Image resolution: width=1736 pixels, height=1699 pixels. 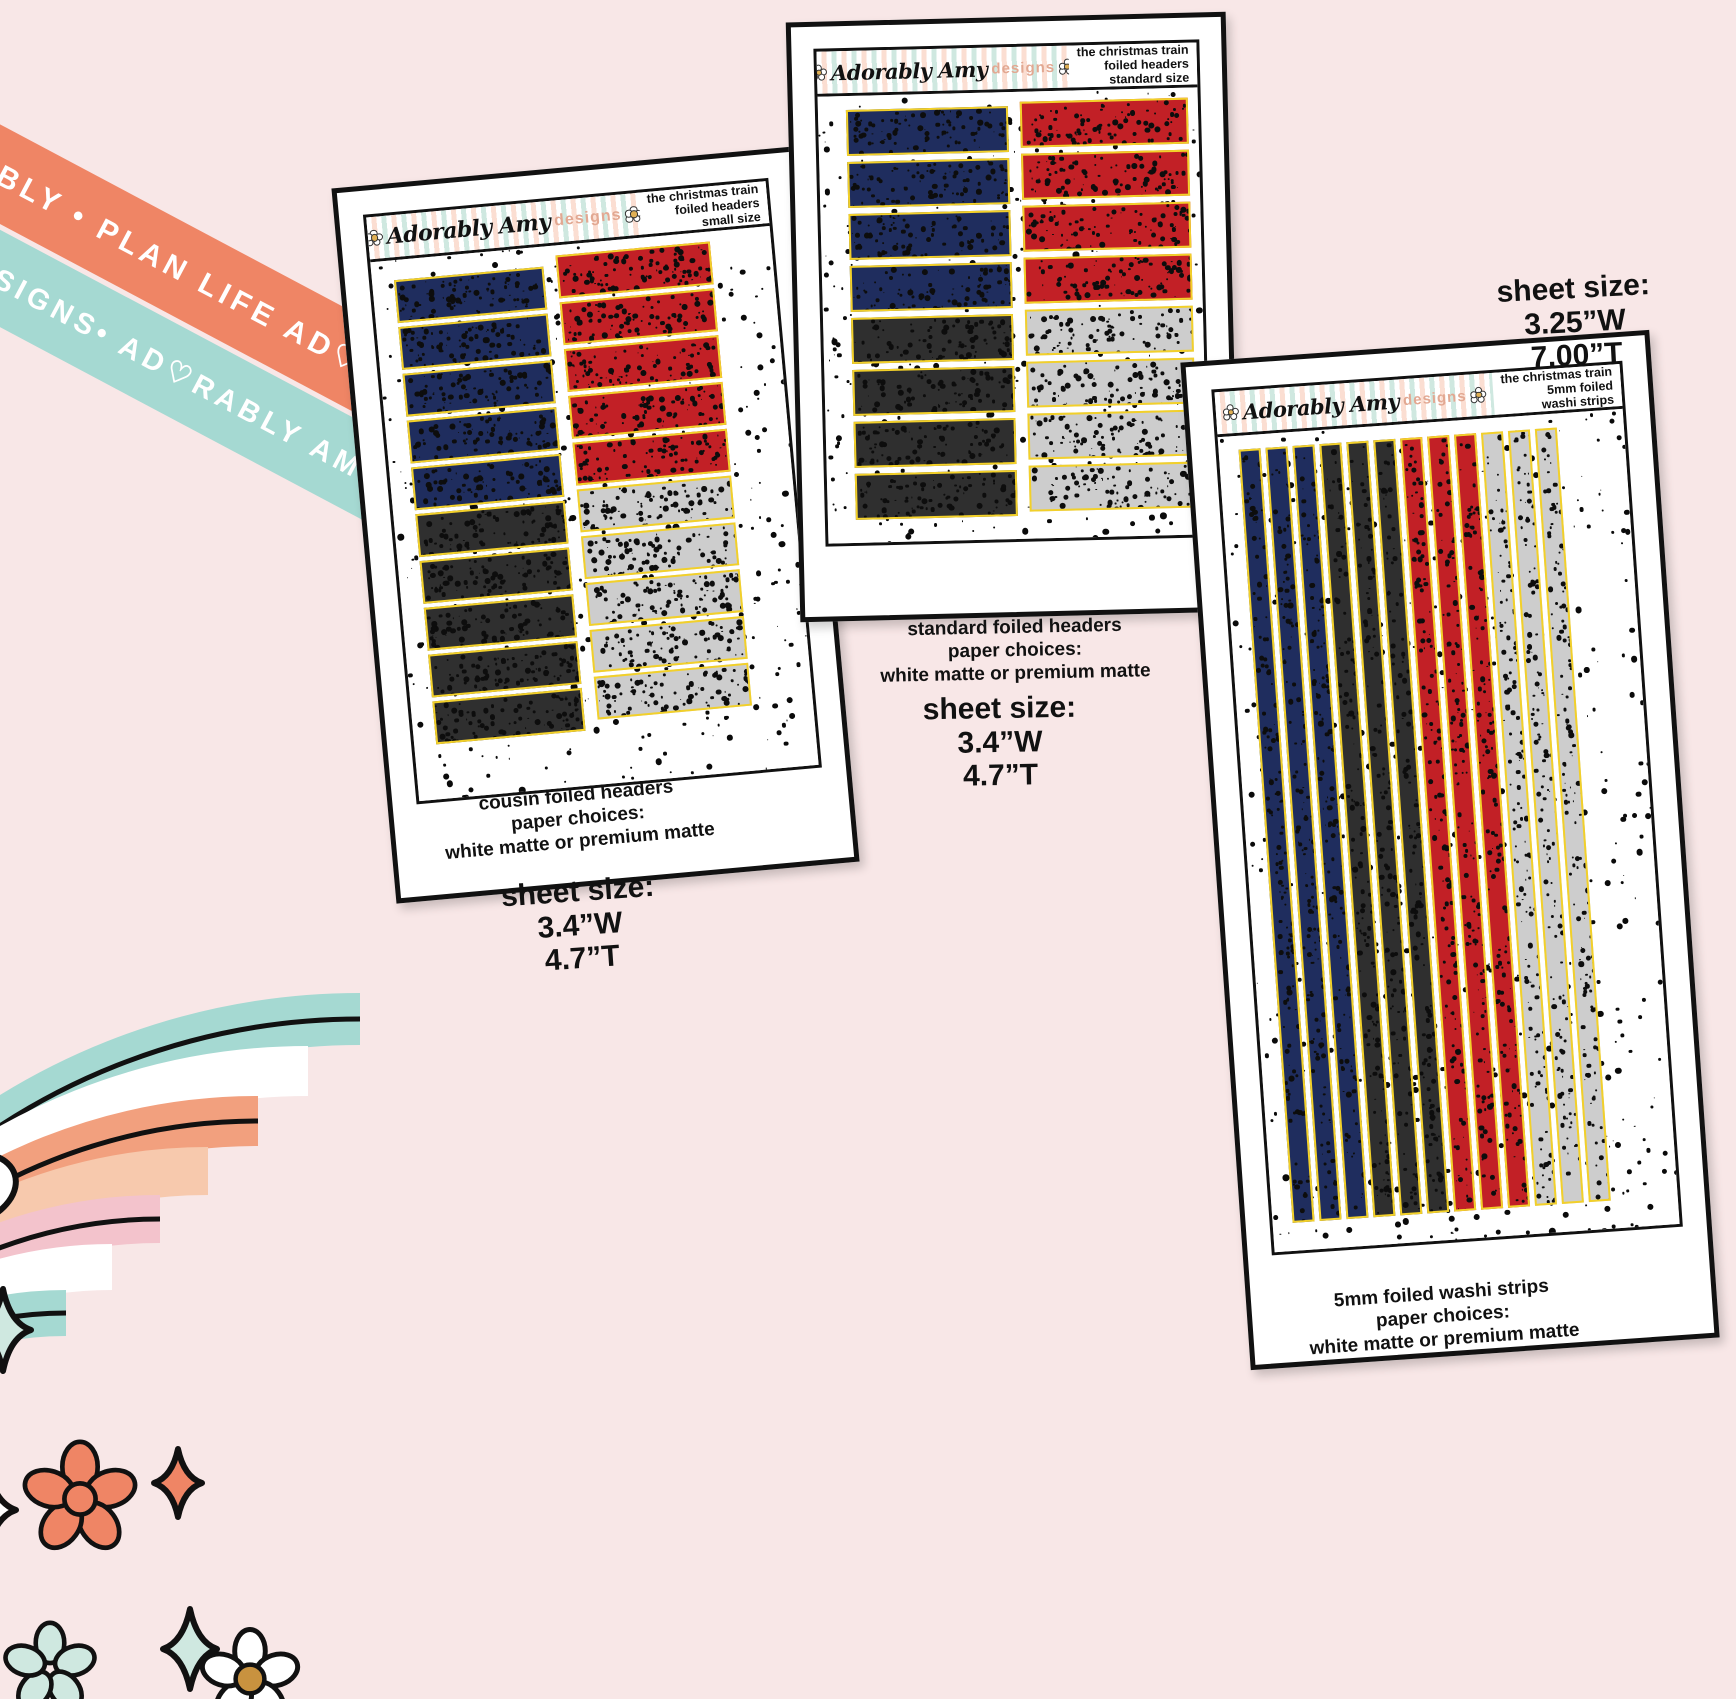 What do you see at coordinates (1149, 79) in the screenshot?
I see `sheet-title-line-3: standard size` at bounding box center [1149, 79].